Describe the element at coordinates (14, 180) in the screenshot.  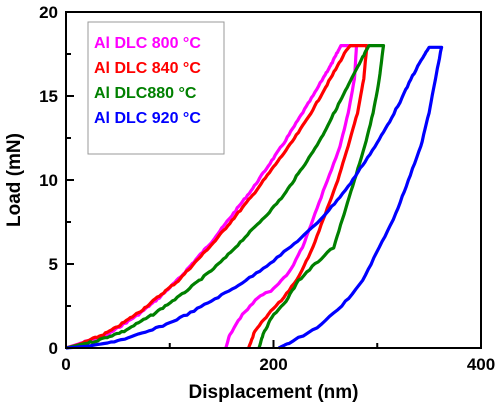
I see `y-axis-title: Load (mN)` at that location.